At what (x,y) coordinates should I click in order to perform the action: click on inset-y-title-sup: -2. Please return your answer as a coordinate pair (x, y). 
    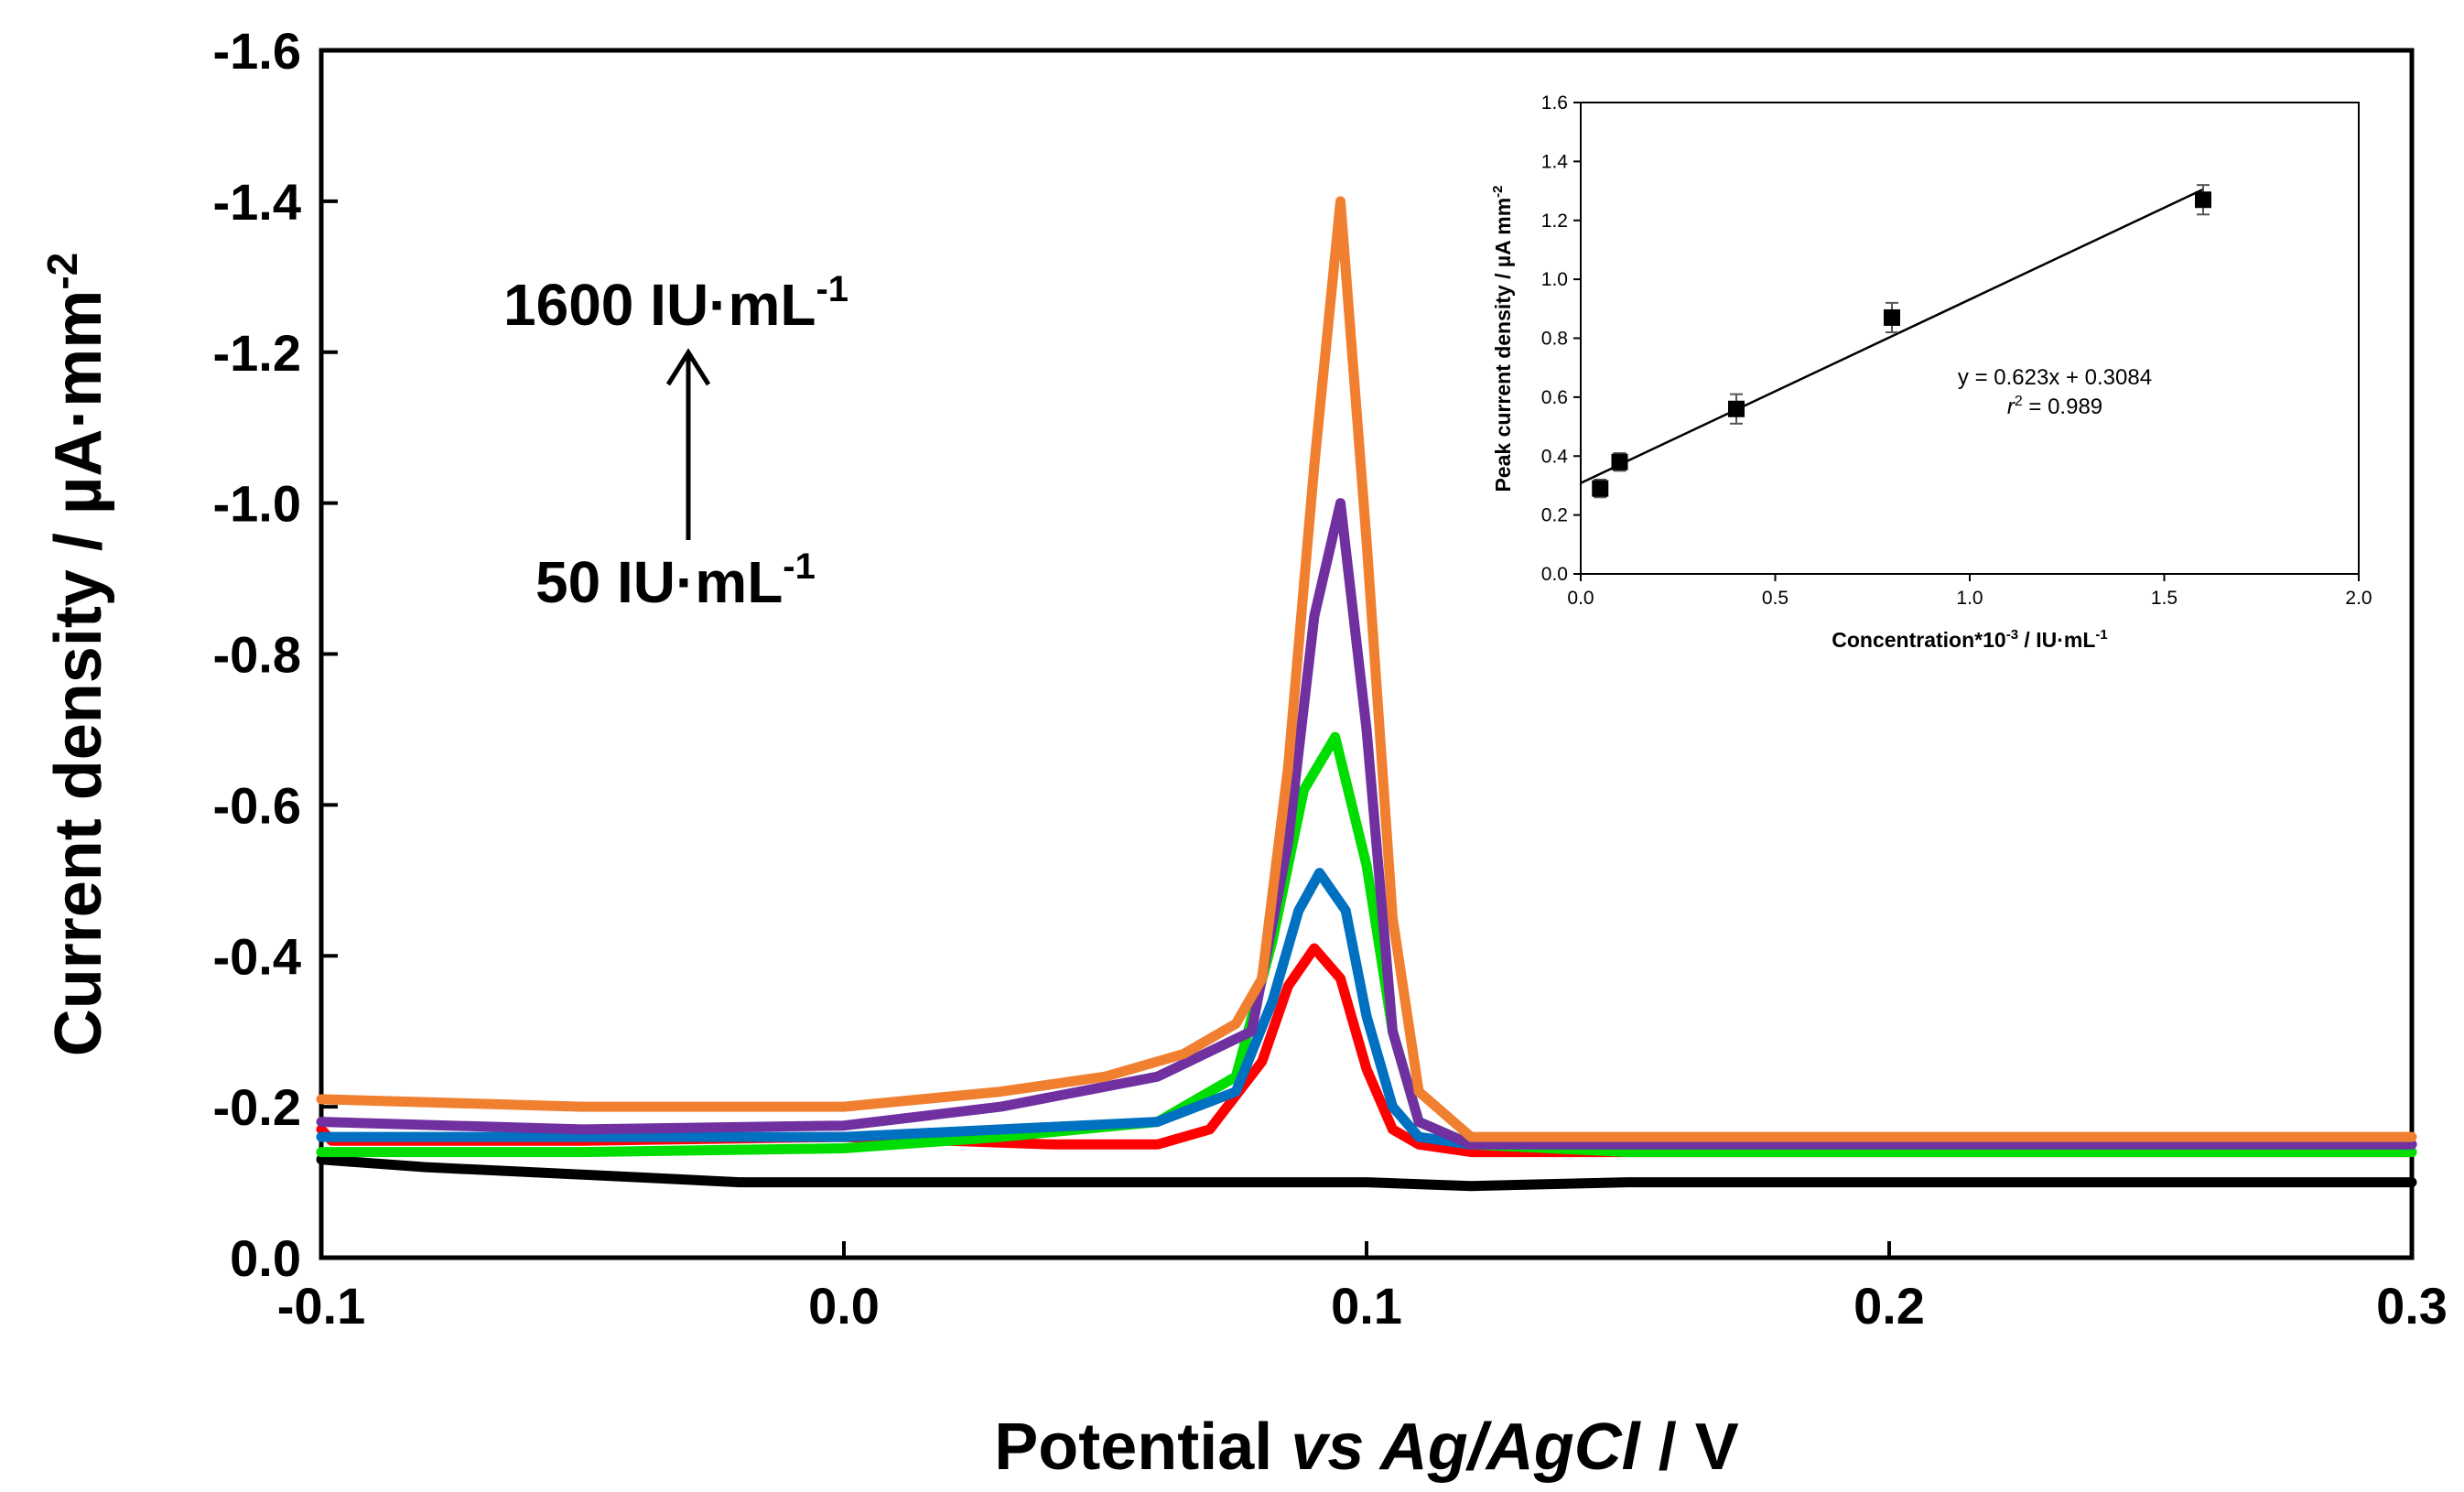
    Looking at the image, I should click on (1498, 191).